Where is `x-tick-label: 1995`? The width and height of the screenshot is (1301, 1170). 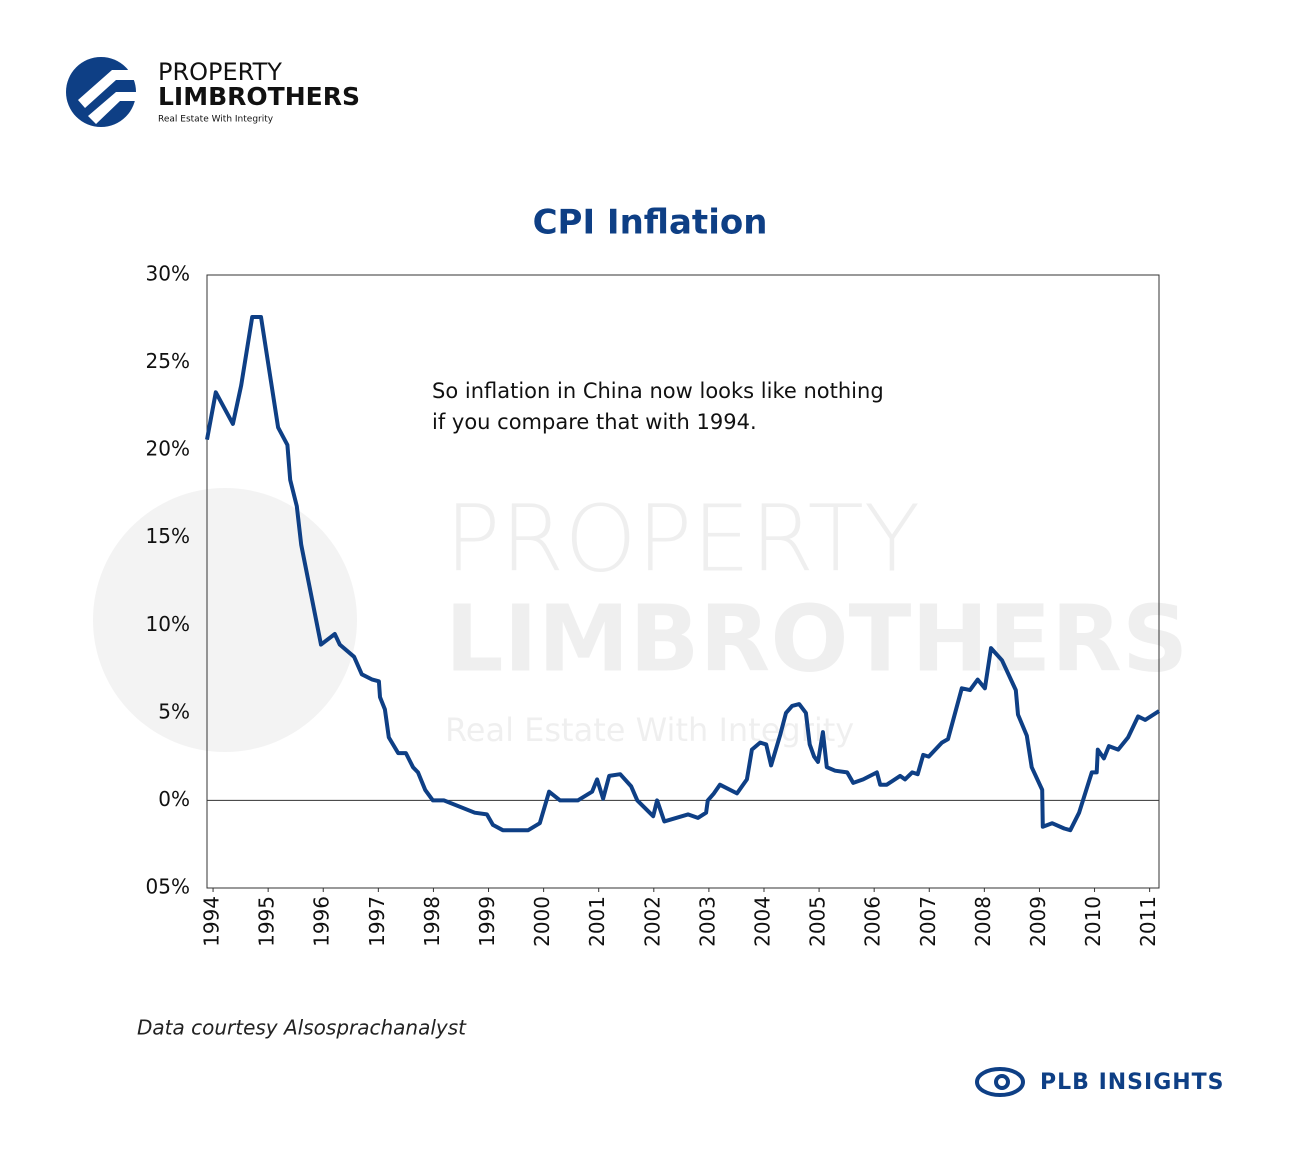 x-tick-label: 1995 is located at coordinates (267, 921).